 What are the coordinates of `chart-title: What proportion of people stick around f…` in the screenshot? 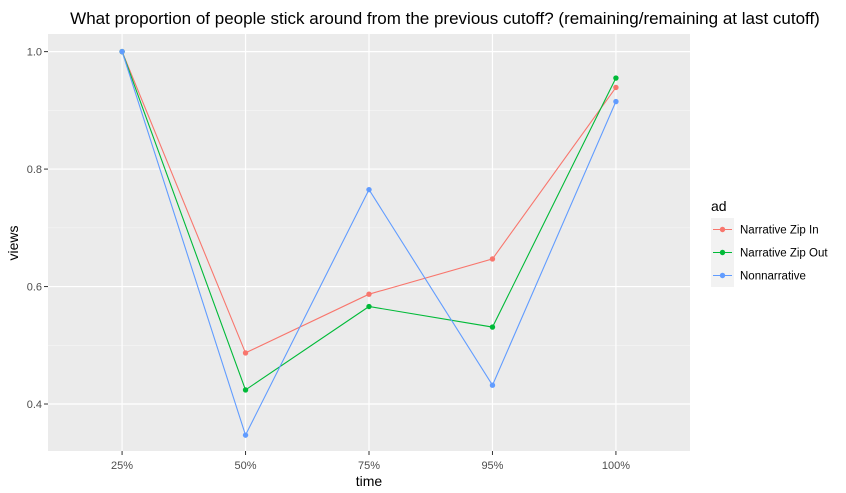 It's located at (445, 18).